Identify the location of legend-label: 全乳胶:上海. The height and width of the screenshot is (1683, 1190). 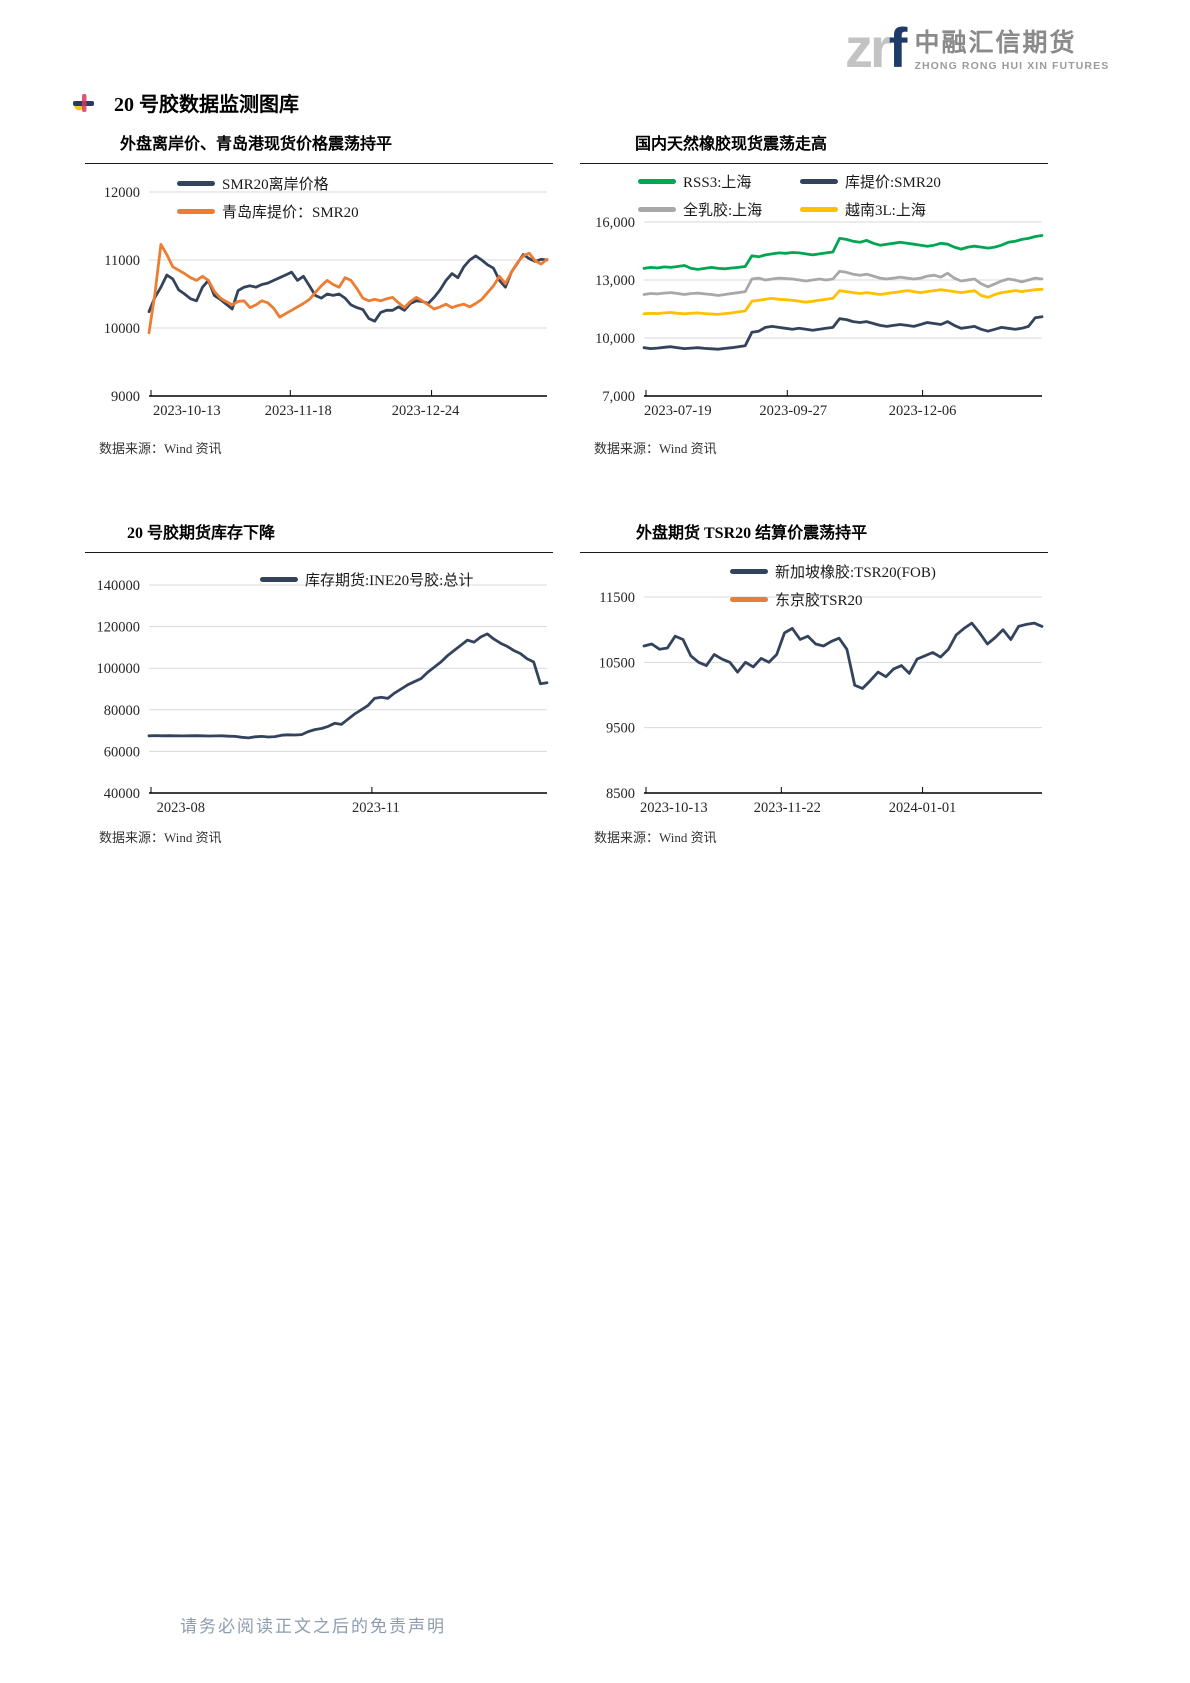
(723, 211).